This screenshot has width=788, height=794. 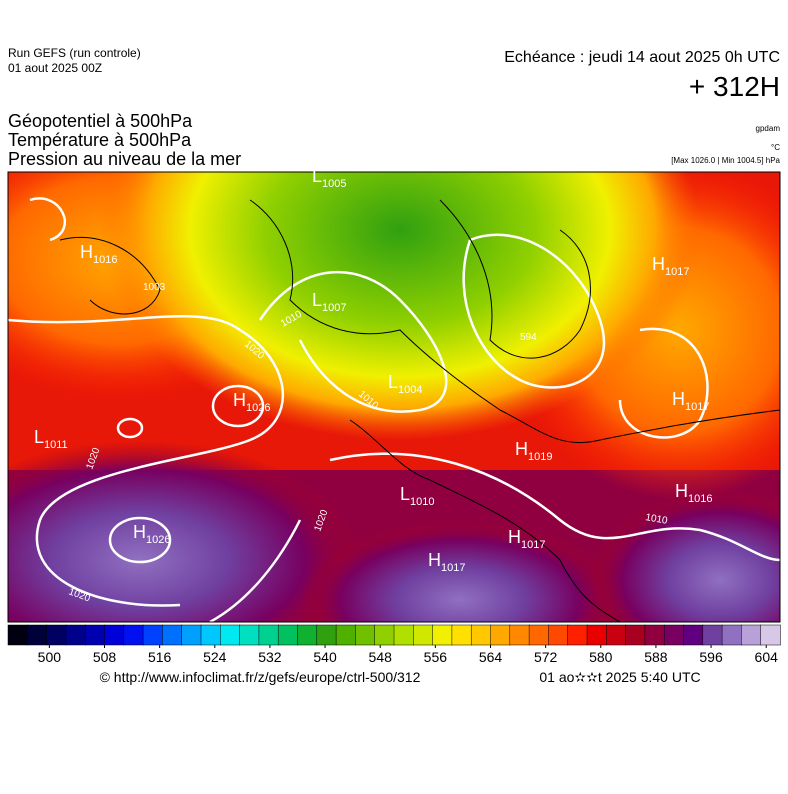 I want to click on colorbar-tick-label: 508, so click(x=105, y=657).